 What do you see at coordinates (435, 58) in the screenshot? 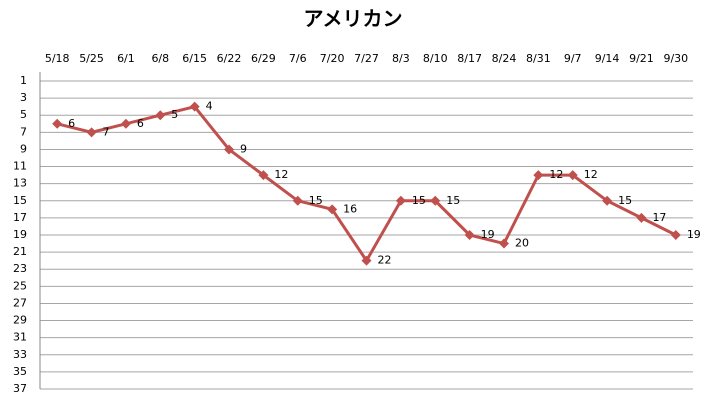
I see `x-tick-label: 8/10` at bounding box center [435, 58].